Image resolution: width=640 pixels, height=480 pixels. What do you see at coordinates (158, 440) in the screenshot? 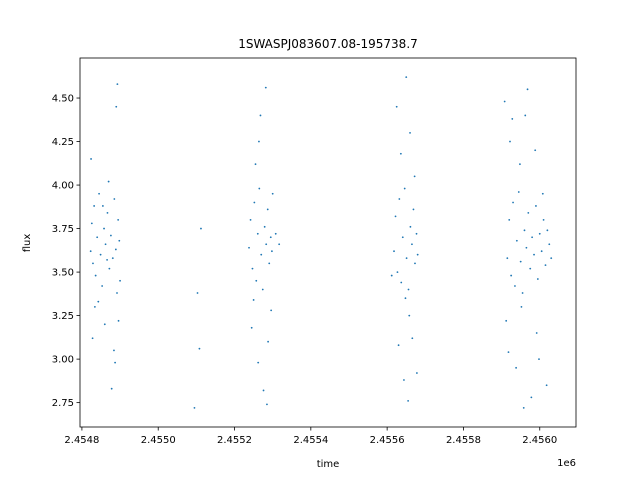
I see `x-tick-label: 2.4550` at bounding box center [158, 440].